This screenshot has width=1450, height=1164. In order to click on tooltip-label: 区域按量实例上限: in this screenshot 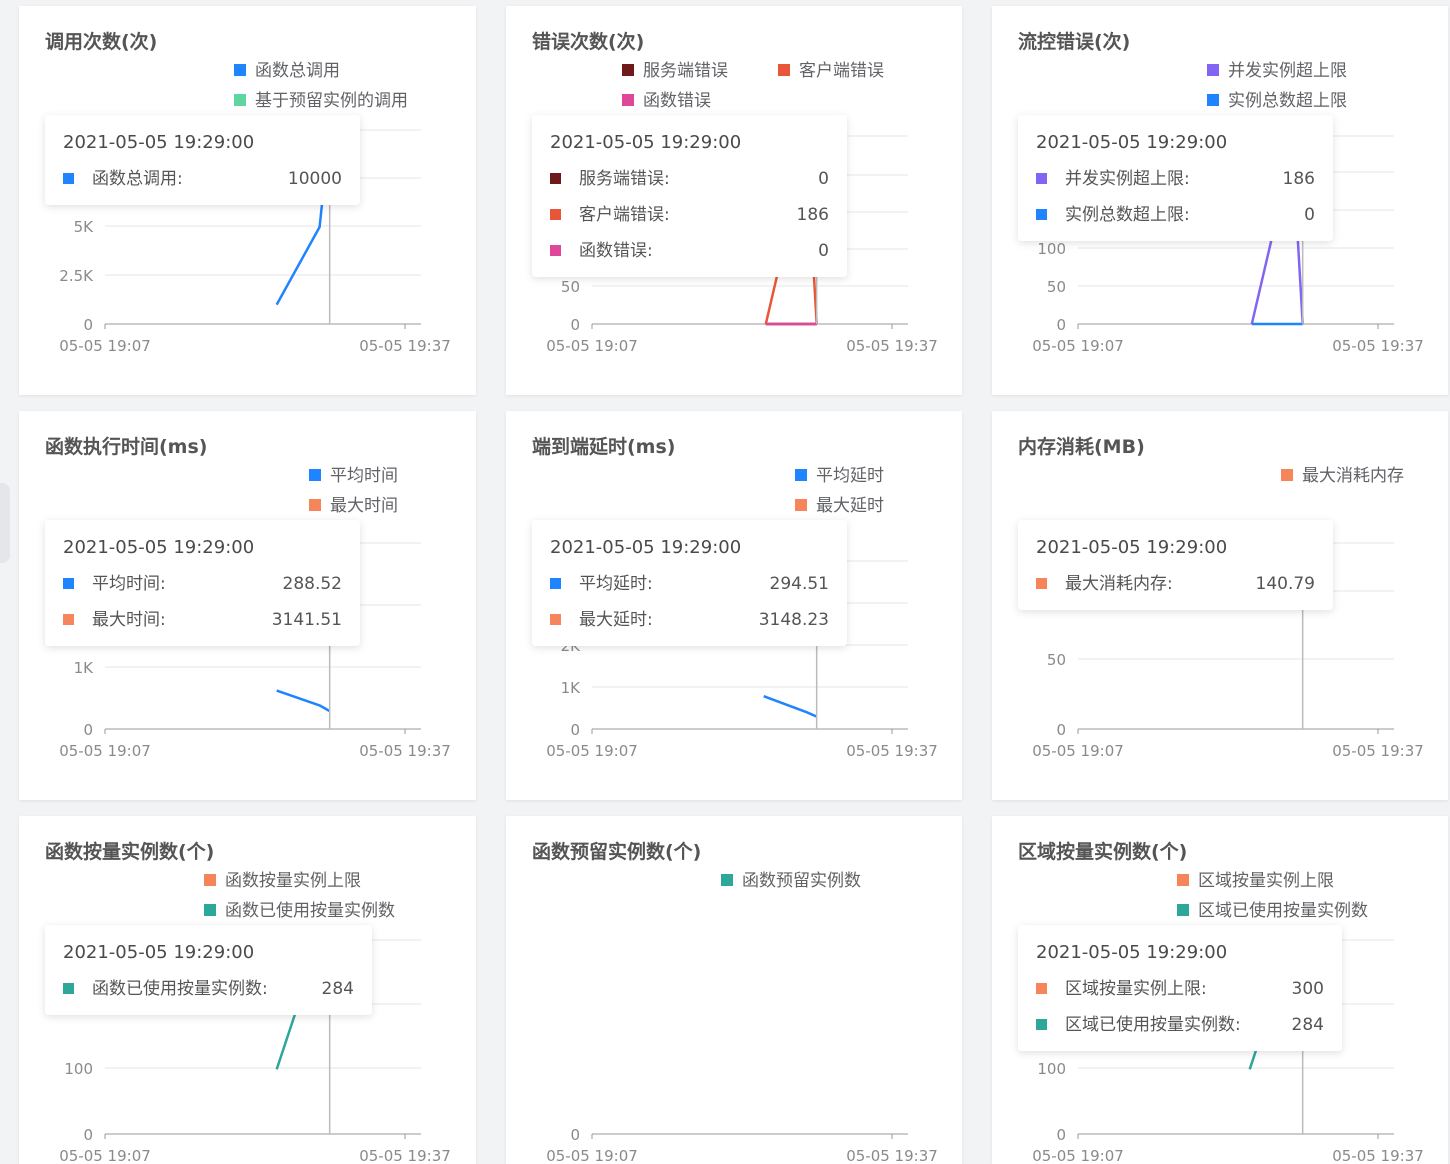, I will do `click(1136, 989)`.